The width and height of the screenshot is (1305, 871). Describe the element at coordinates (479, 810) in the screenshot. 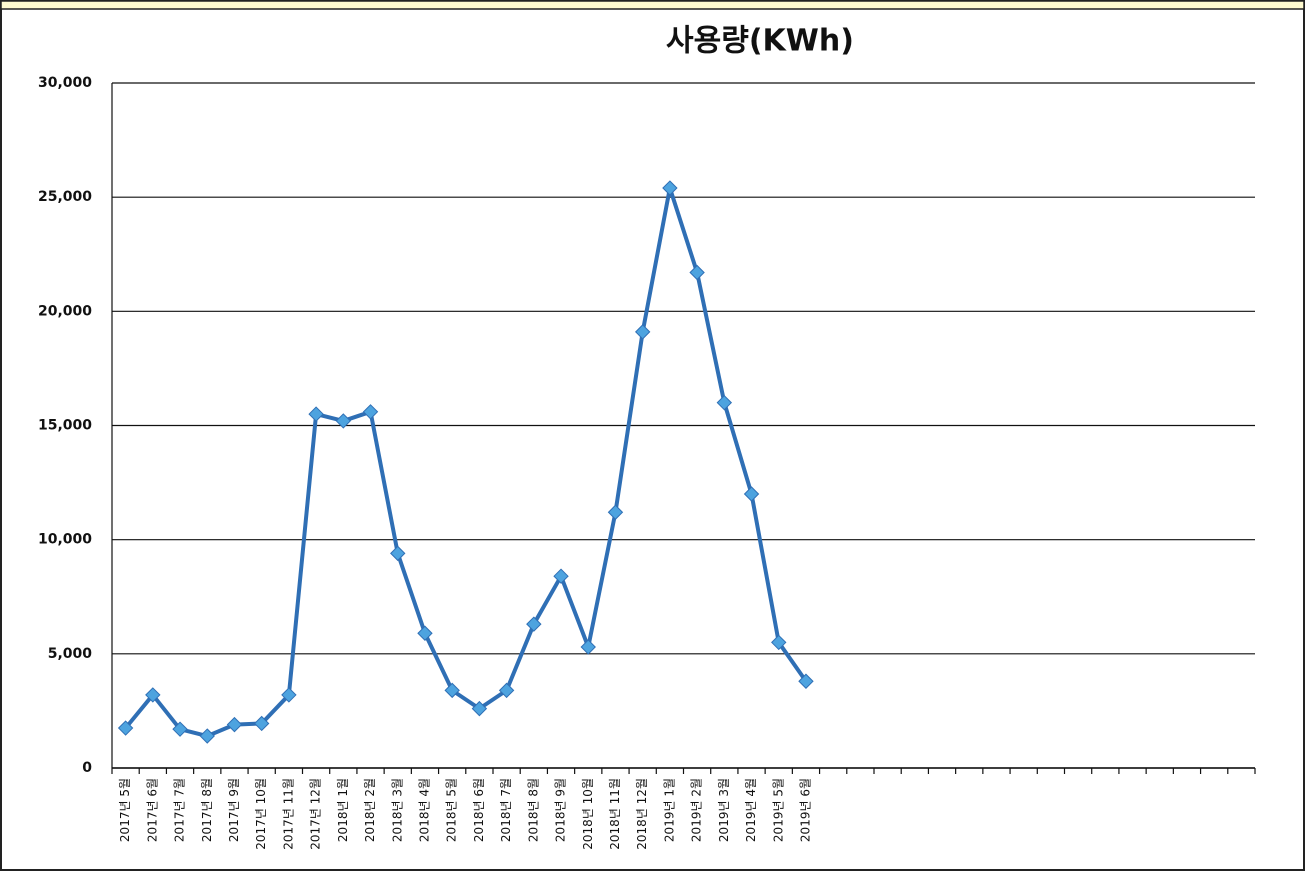

I see `x-tick-label: 2018년 6월` at that location.